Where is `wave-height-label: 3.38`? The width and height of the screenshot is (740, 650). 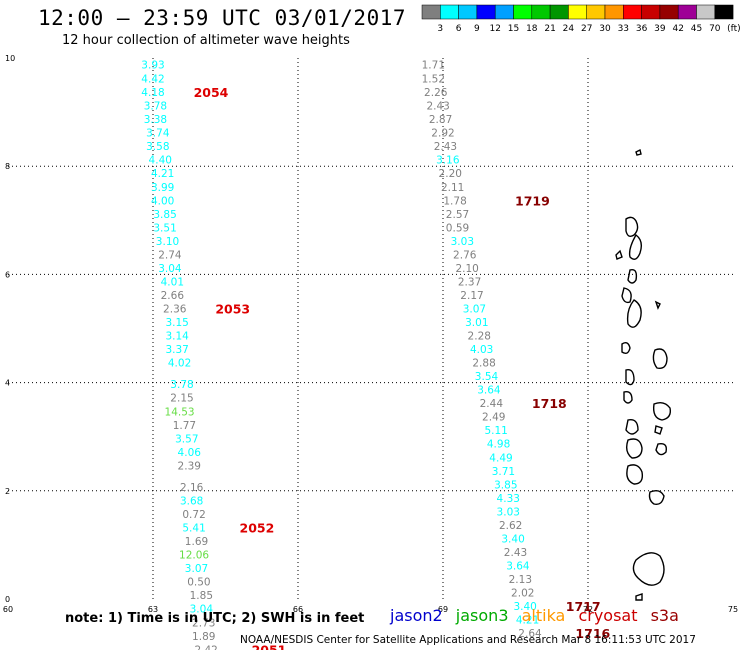
wave-height-label: 3.38 is located at coordinates (155, 120).